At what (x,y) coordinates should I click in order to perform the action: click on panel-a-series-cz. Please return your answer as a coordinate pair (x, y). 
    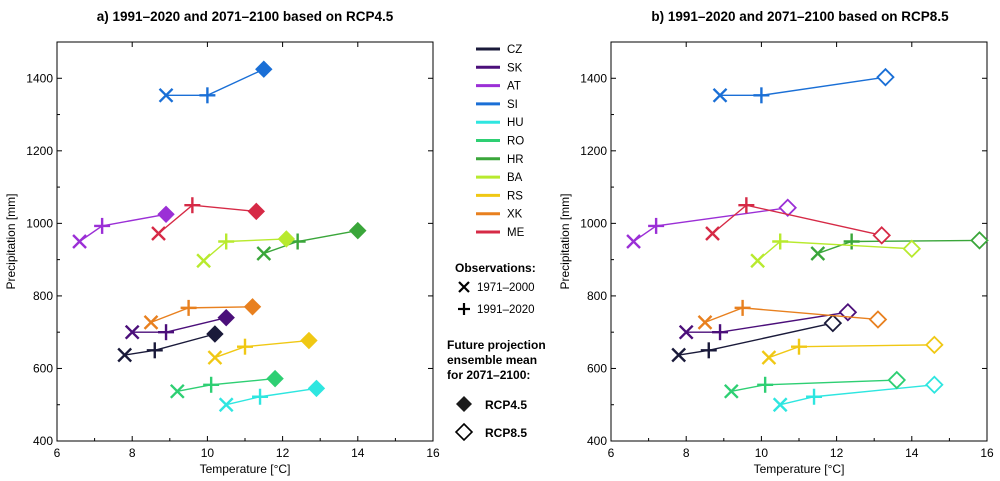
    Looking at the image, I should click on (170, 344).